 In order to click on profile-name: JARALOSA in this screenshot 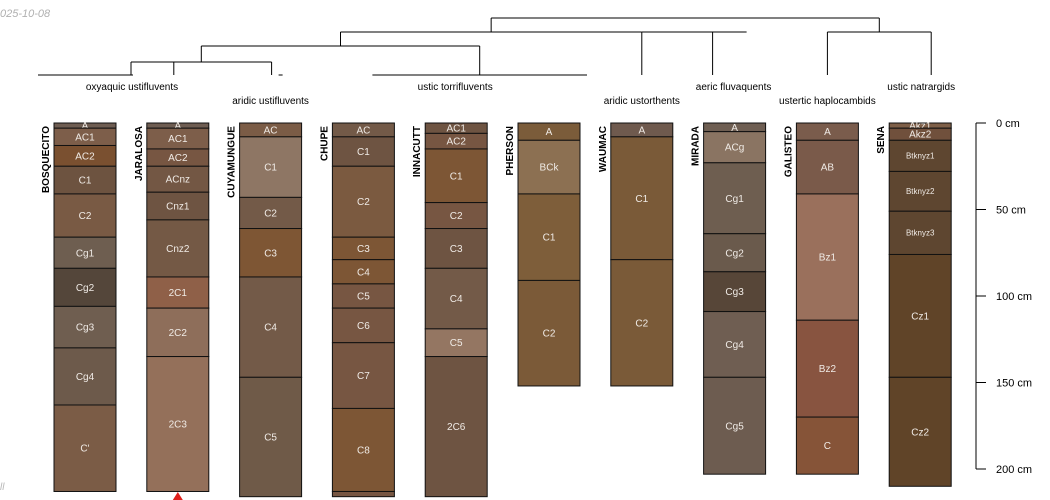, I will do `click(139, 153)`.